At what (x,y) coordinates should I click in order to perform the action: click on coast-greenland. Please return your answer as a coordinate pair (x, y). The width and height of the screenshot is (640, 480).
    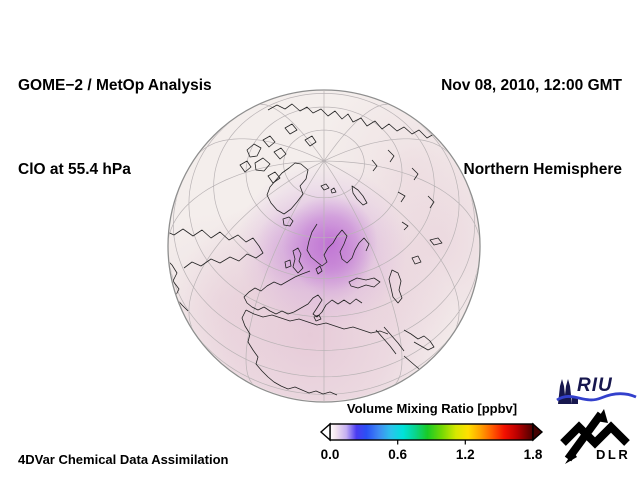
    Looking at the image, I should click on (287, 188).